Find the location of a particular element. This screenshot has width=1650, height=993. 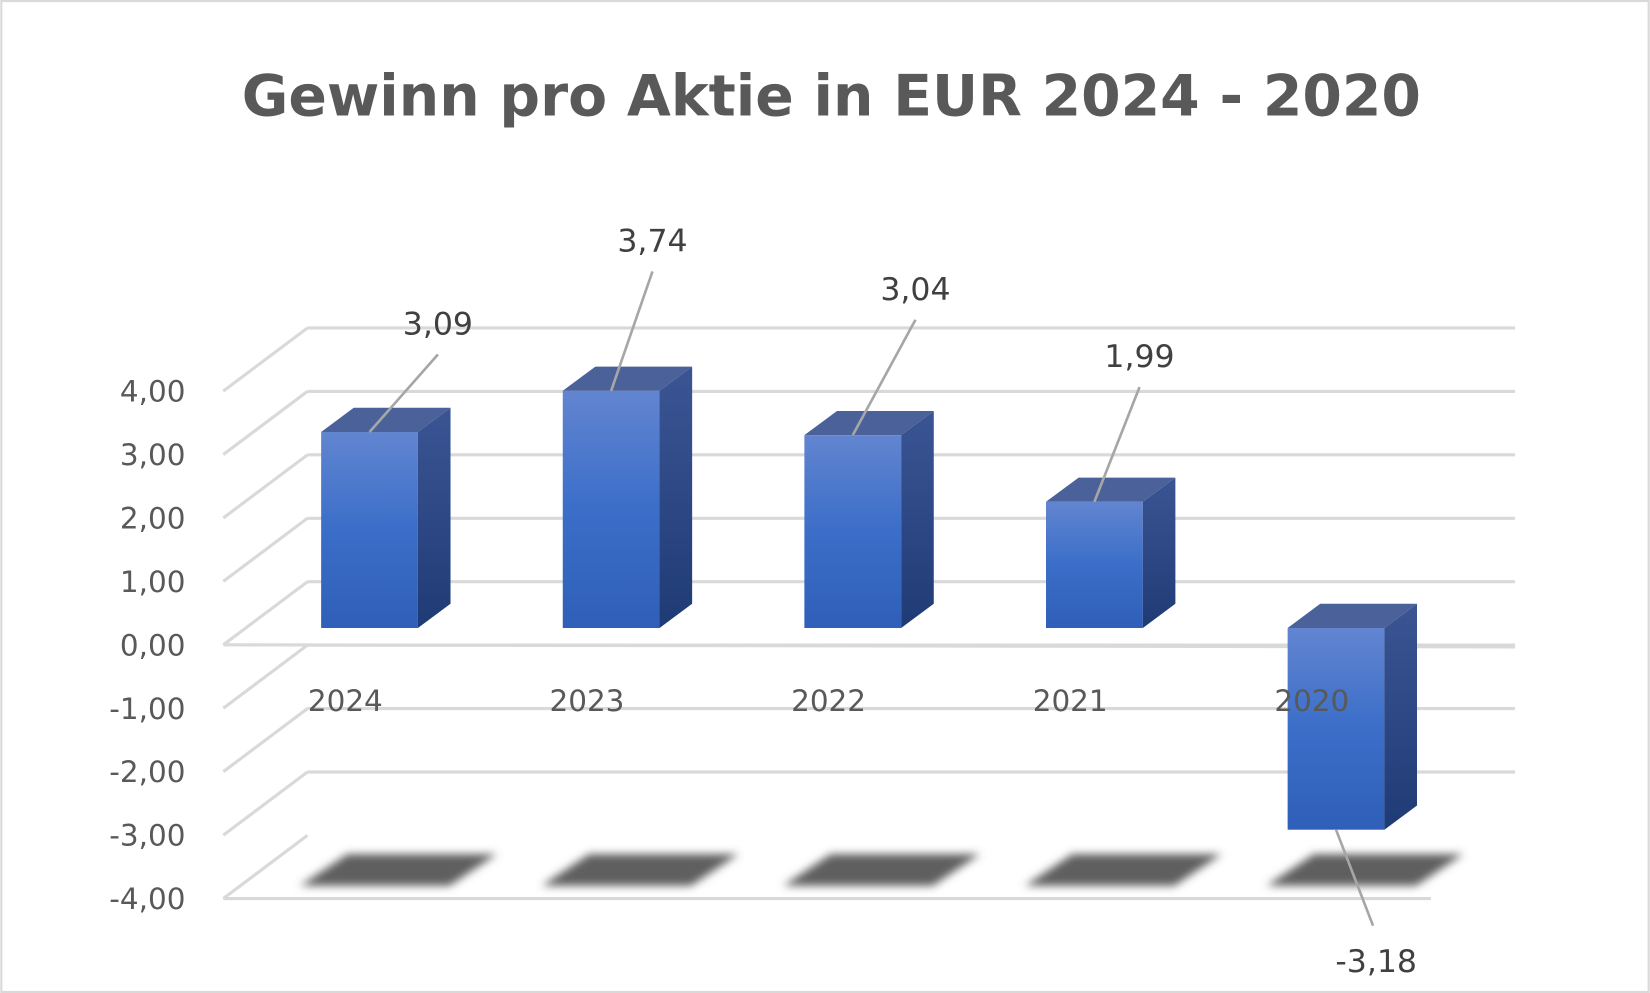

x-category-label: 2021 is located at coordinates (1070, 701).